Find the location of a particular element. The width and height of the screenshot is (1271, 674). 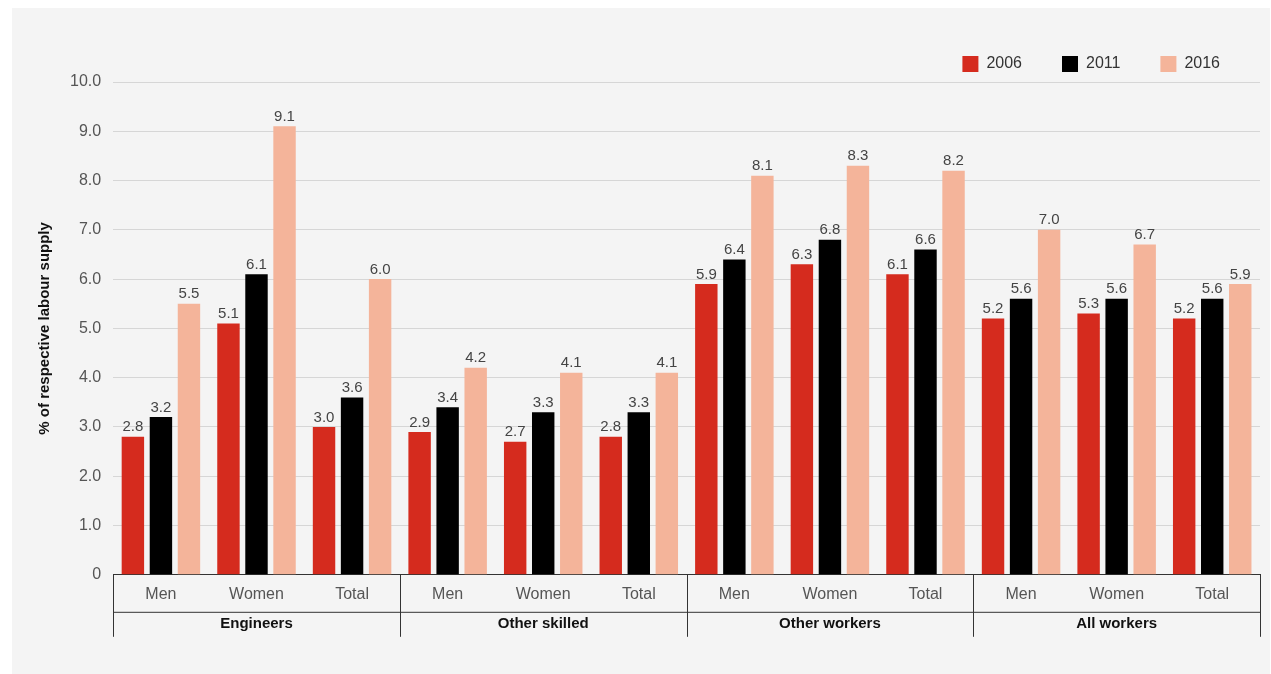

data-label: 8.3 is located at coordinates (858, 155).